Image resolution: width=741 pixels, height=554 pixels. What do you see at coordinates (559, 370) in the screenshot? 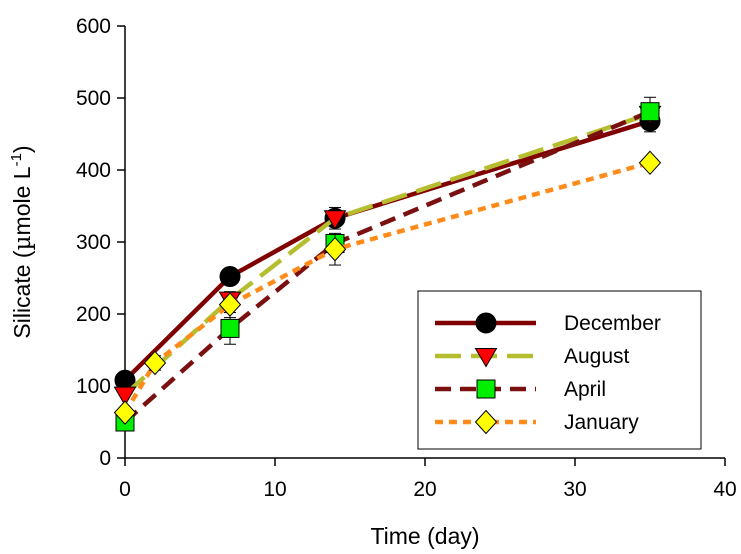
I see `legend: December August April January` at bounding box center [559, 370].